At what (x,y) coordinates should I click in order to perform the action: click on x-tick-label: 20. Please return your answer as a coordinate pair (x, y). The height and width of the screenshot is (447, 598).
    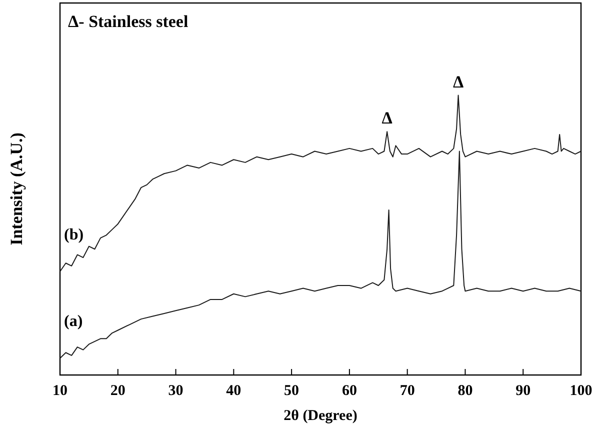
    Looking at the image, I should click on (118, 391).